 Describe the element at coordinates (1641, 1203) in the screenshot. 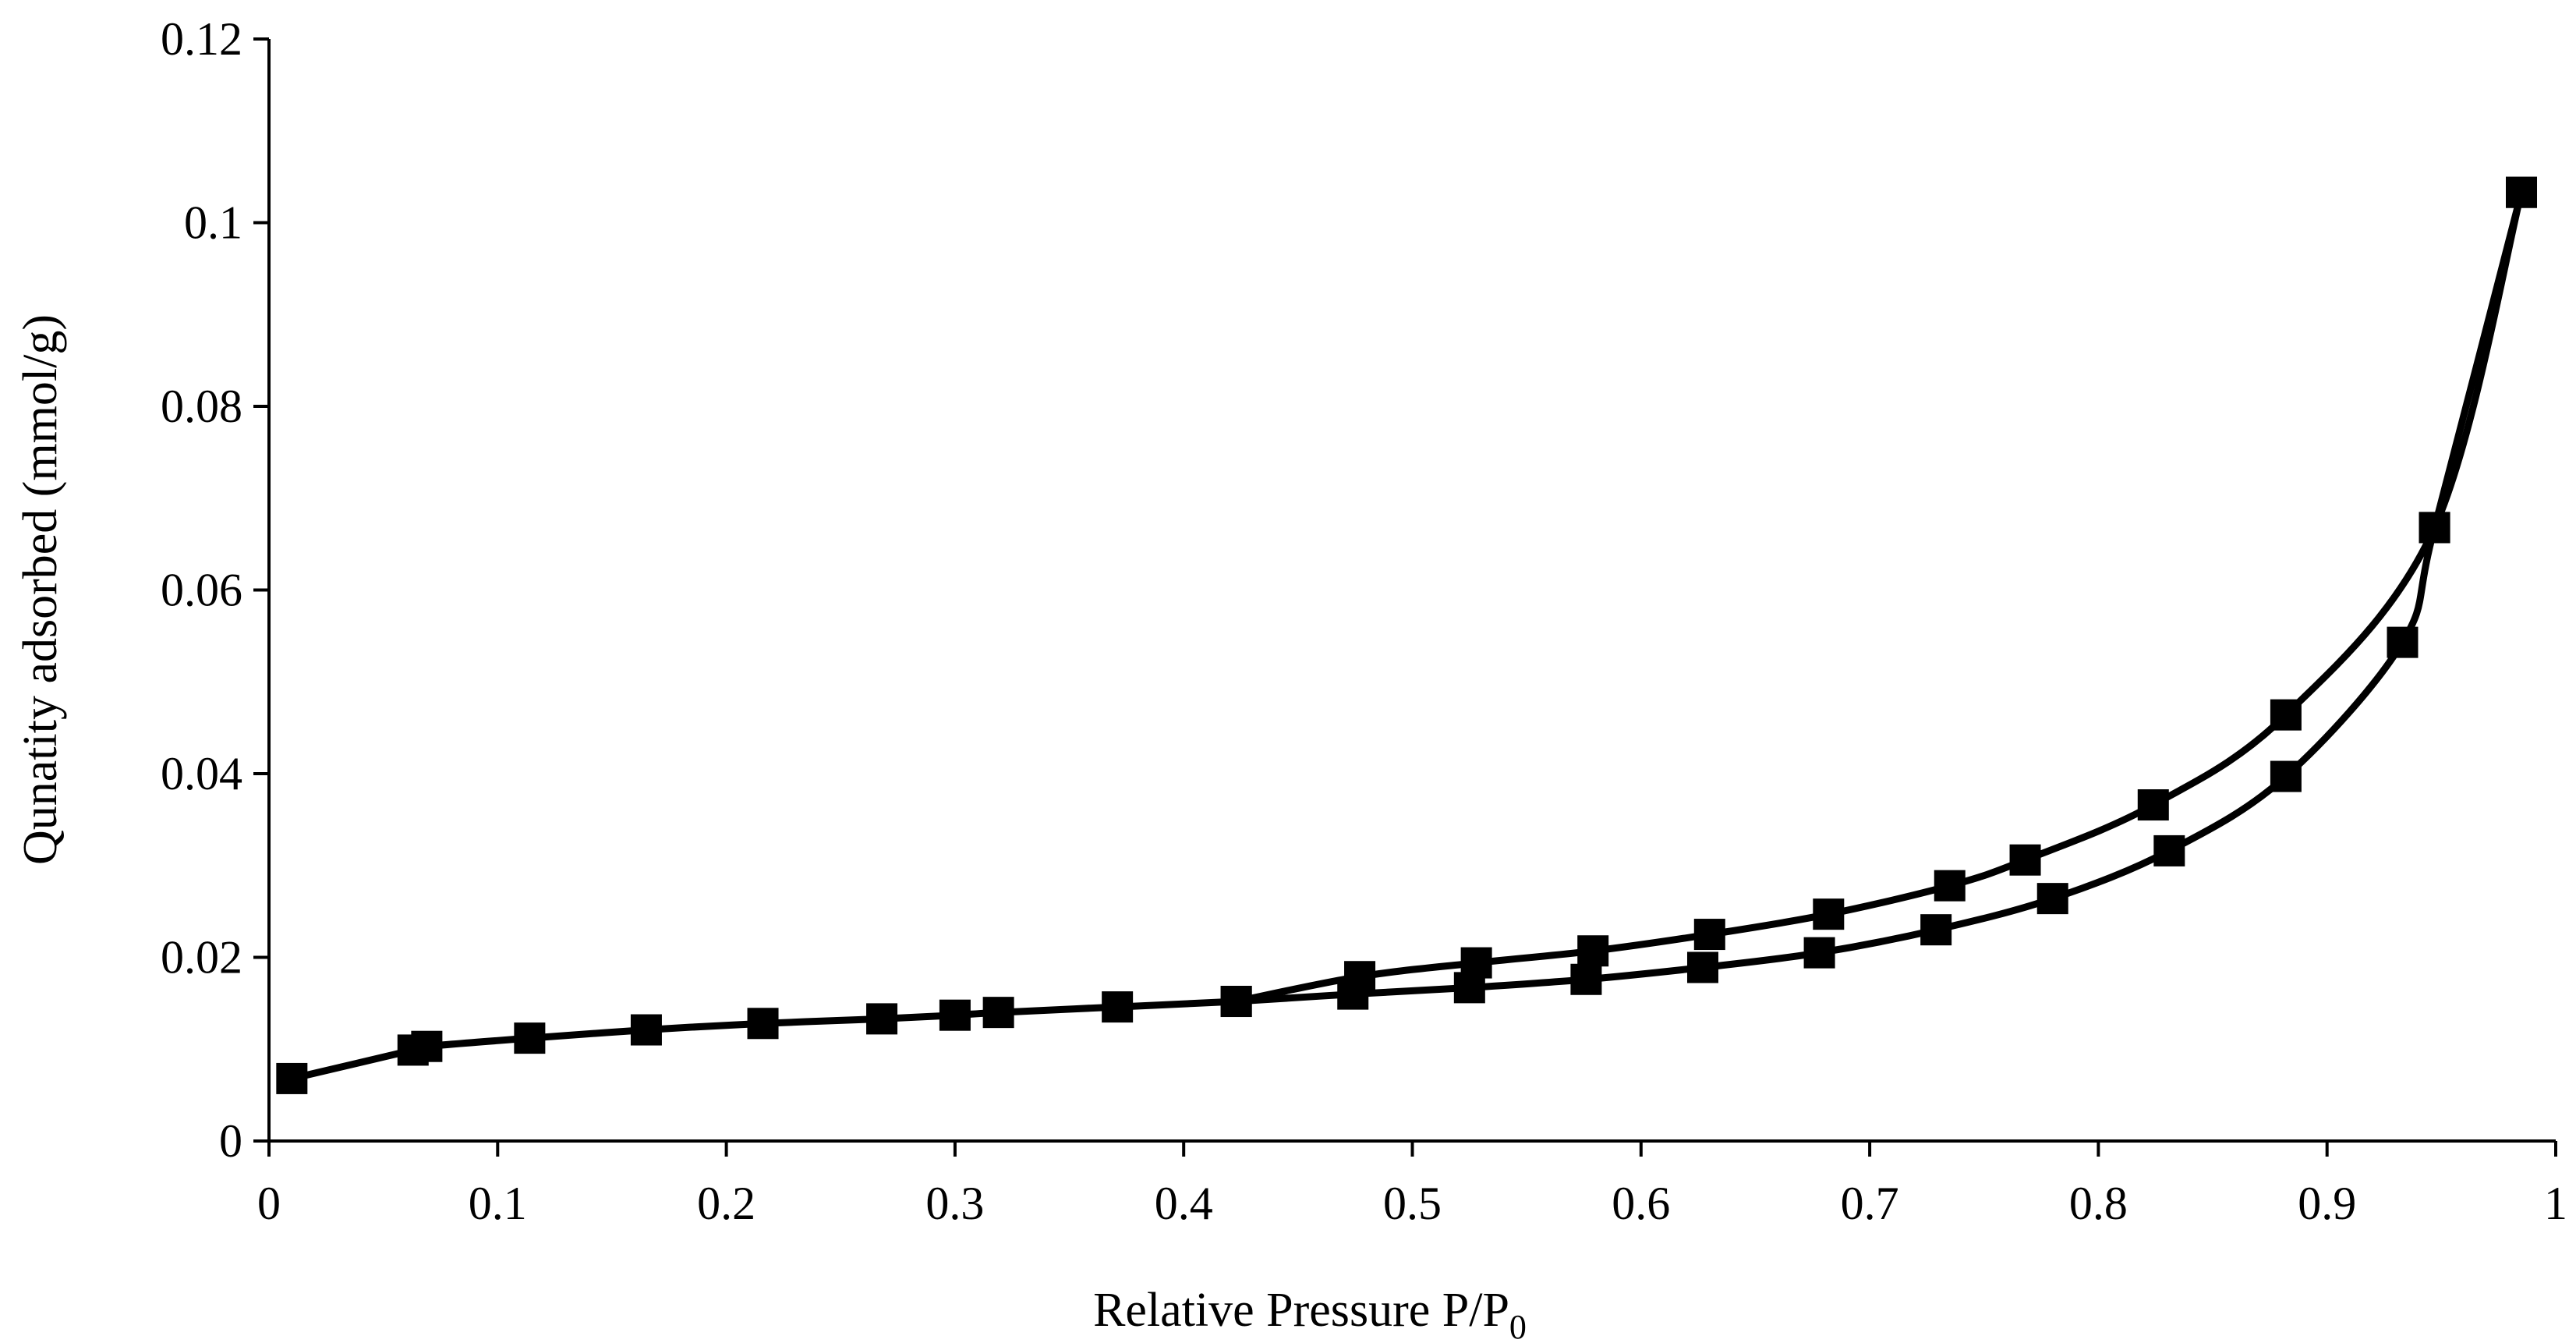

I see `x-tick-label: 0.6` at that location.